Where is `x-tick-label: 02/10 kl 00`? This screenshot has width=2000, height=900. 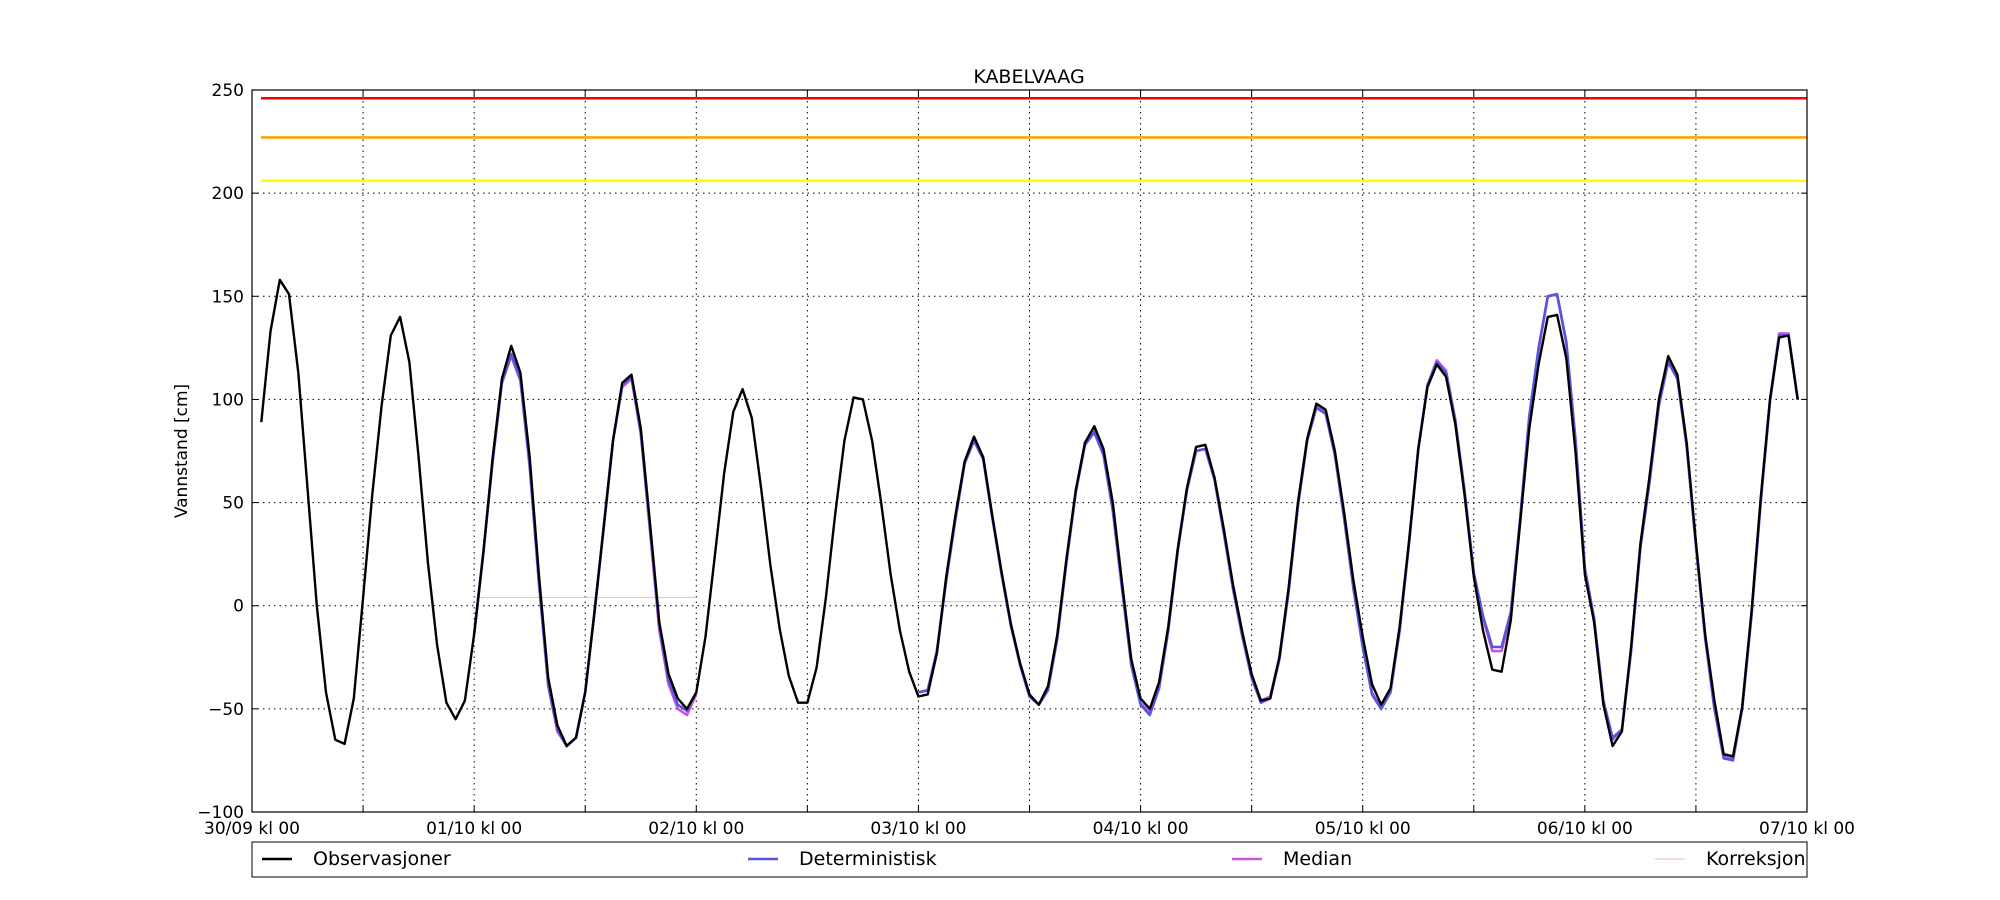
x-tick-label: 02/10 kl 00 is located at coordinates (696, 829).